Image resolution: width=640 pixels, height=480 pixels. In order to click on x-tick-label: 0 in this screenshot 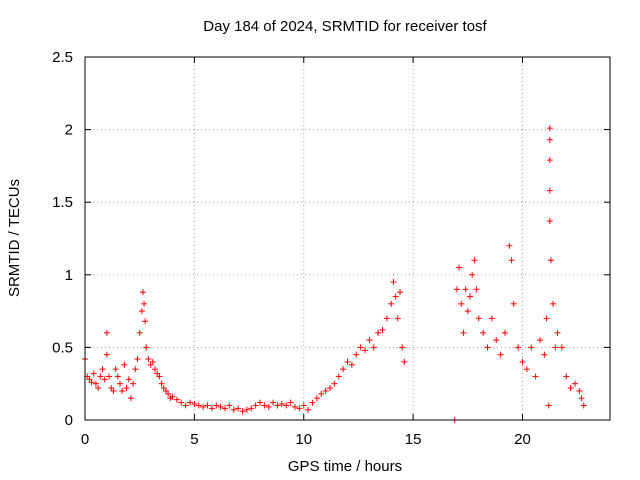, I will do `click(85, 439)`.